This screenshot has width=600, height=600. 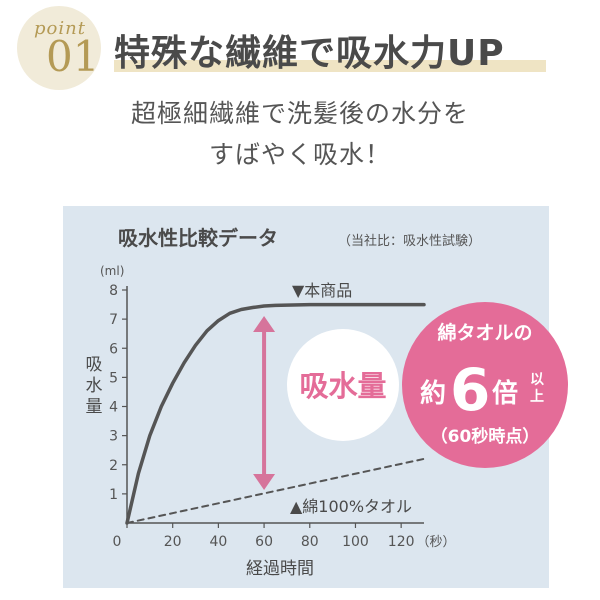 I want to click on x-axis-unit: （秒）, so click(x=435, y=542).